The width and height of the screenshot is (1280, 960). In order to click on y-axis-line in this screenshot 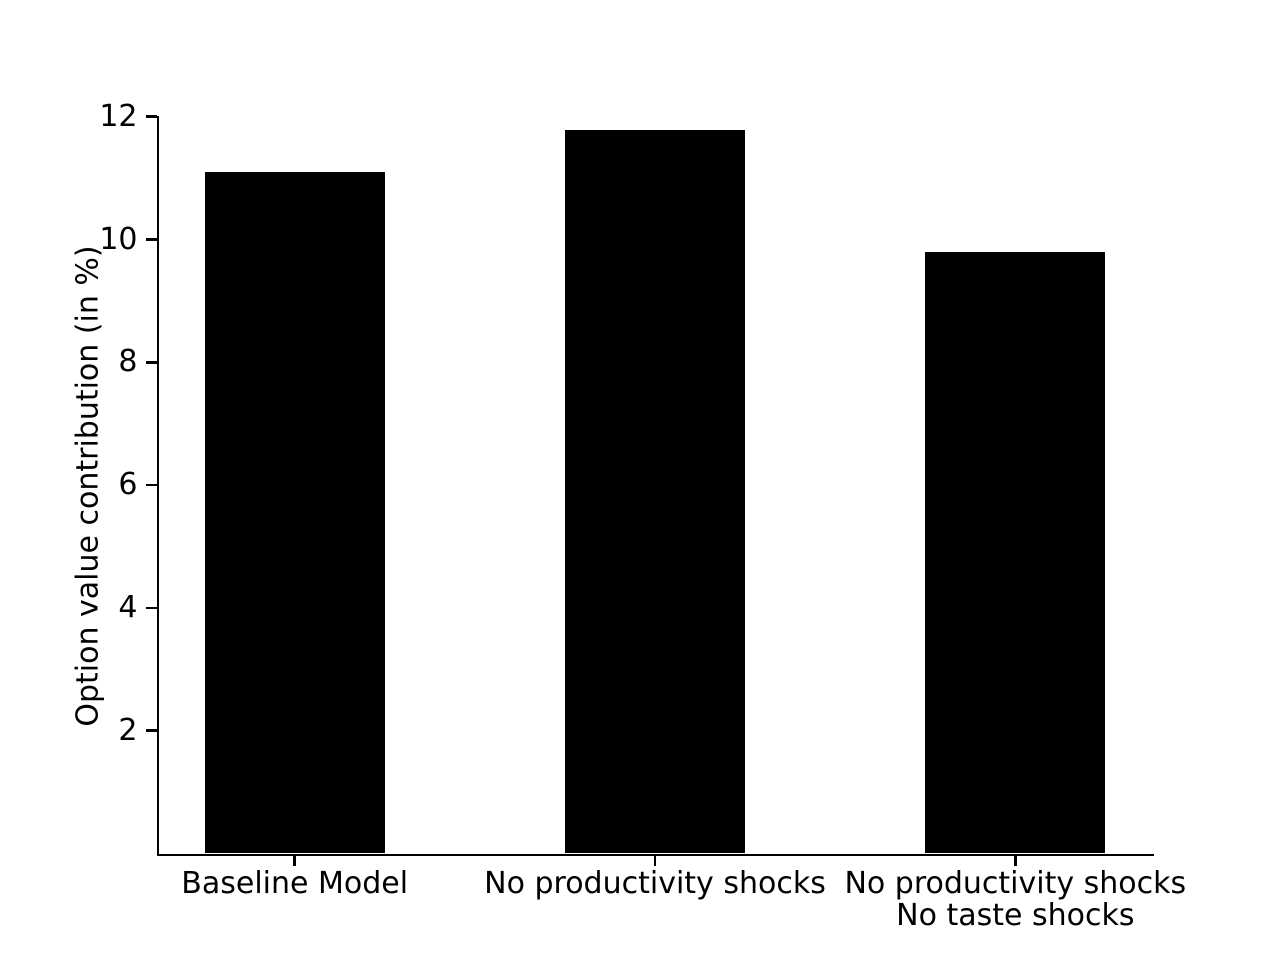, I will do `click(157, 486)`.